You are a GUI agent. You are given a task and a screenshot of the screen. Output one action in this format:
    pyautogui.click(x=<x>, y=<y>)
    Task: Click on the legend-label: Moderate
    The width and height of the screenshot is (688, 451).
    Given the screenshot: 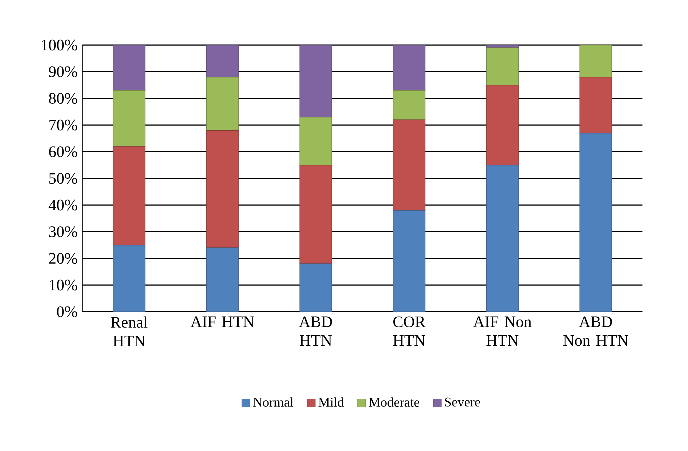 What is the action you would take?
    pyautogui.click(x=394, y=403)
    